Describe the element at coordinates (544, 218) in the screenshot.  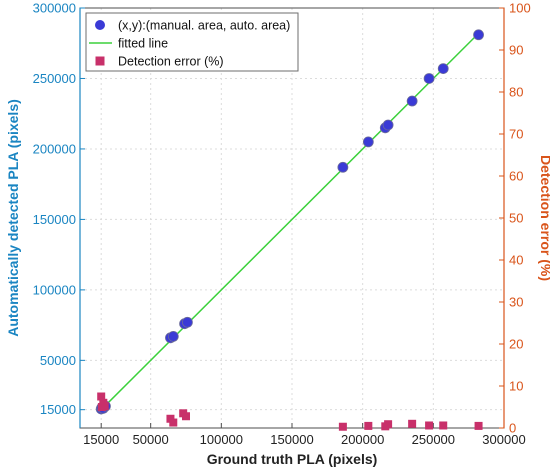
I see `y-axis-label-right: Detection error (%)` at that location.